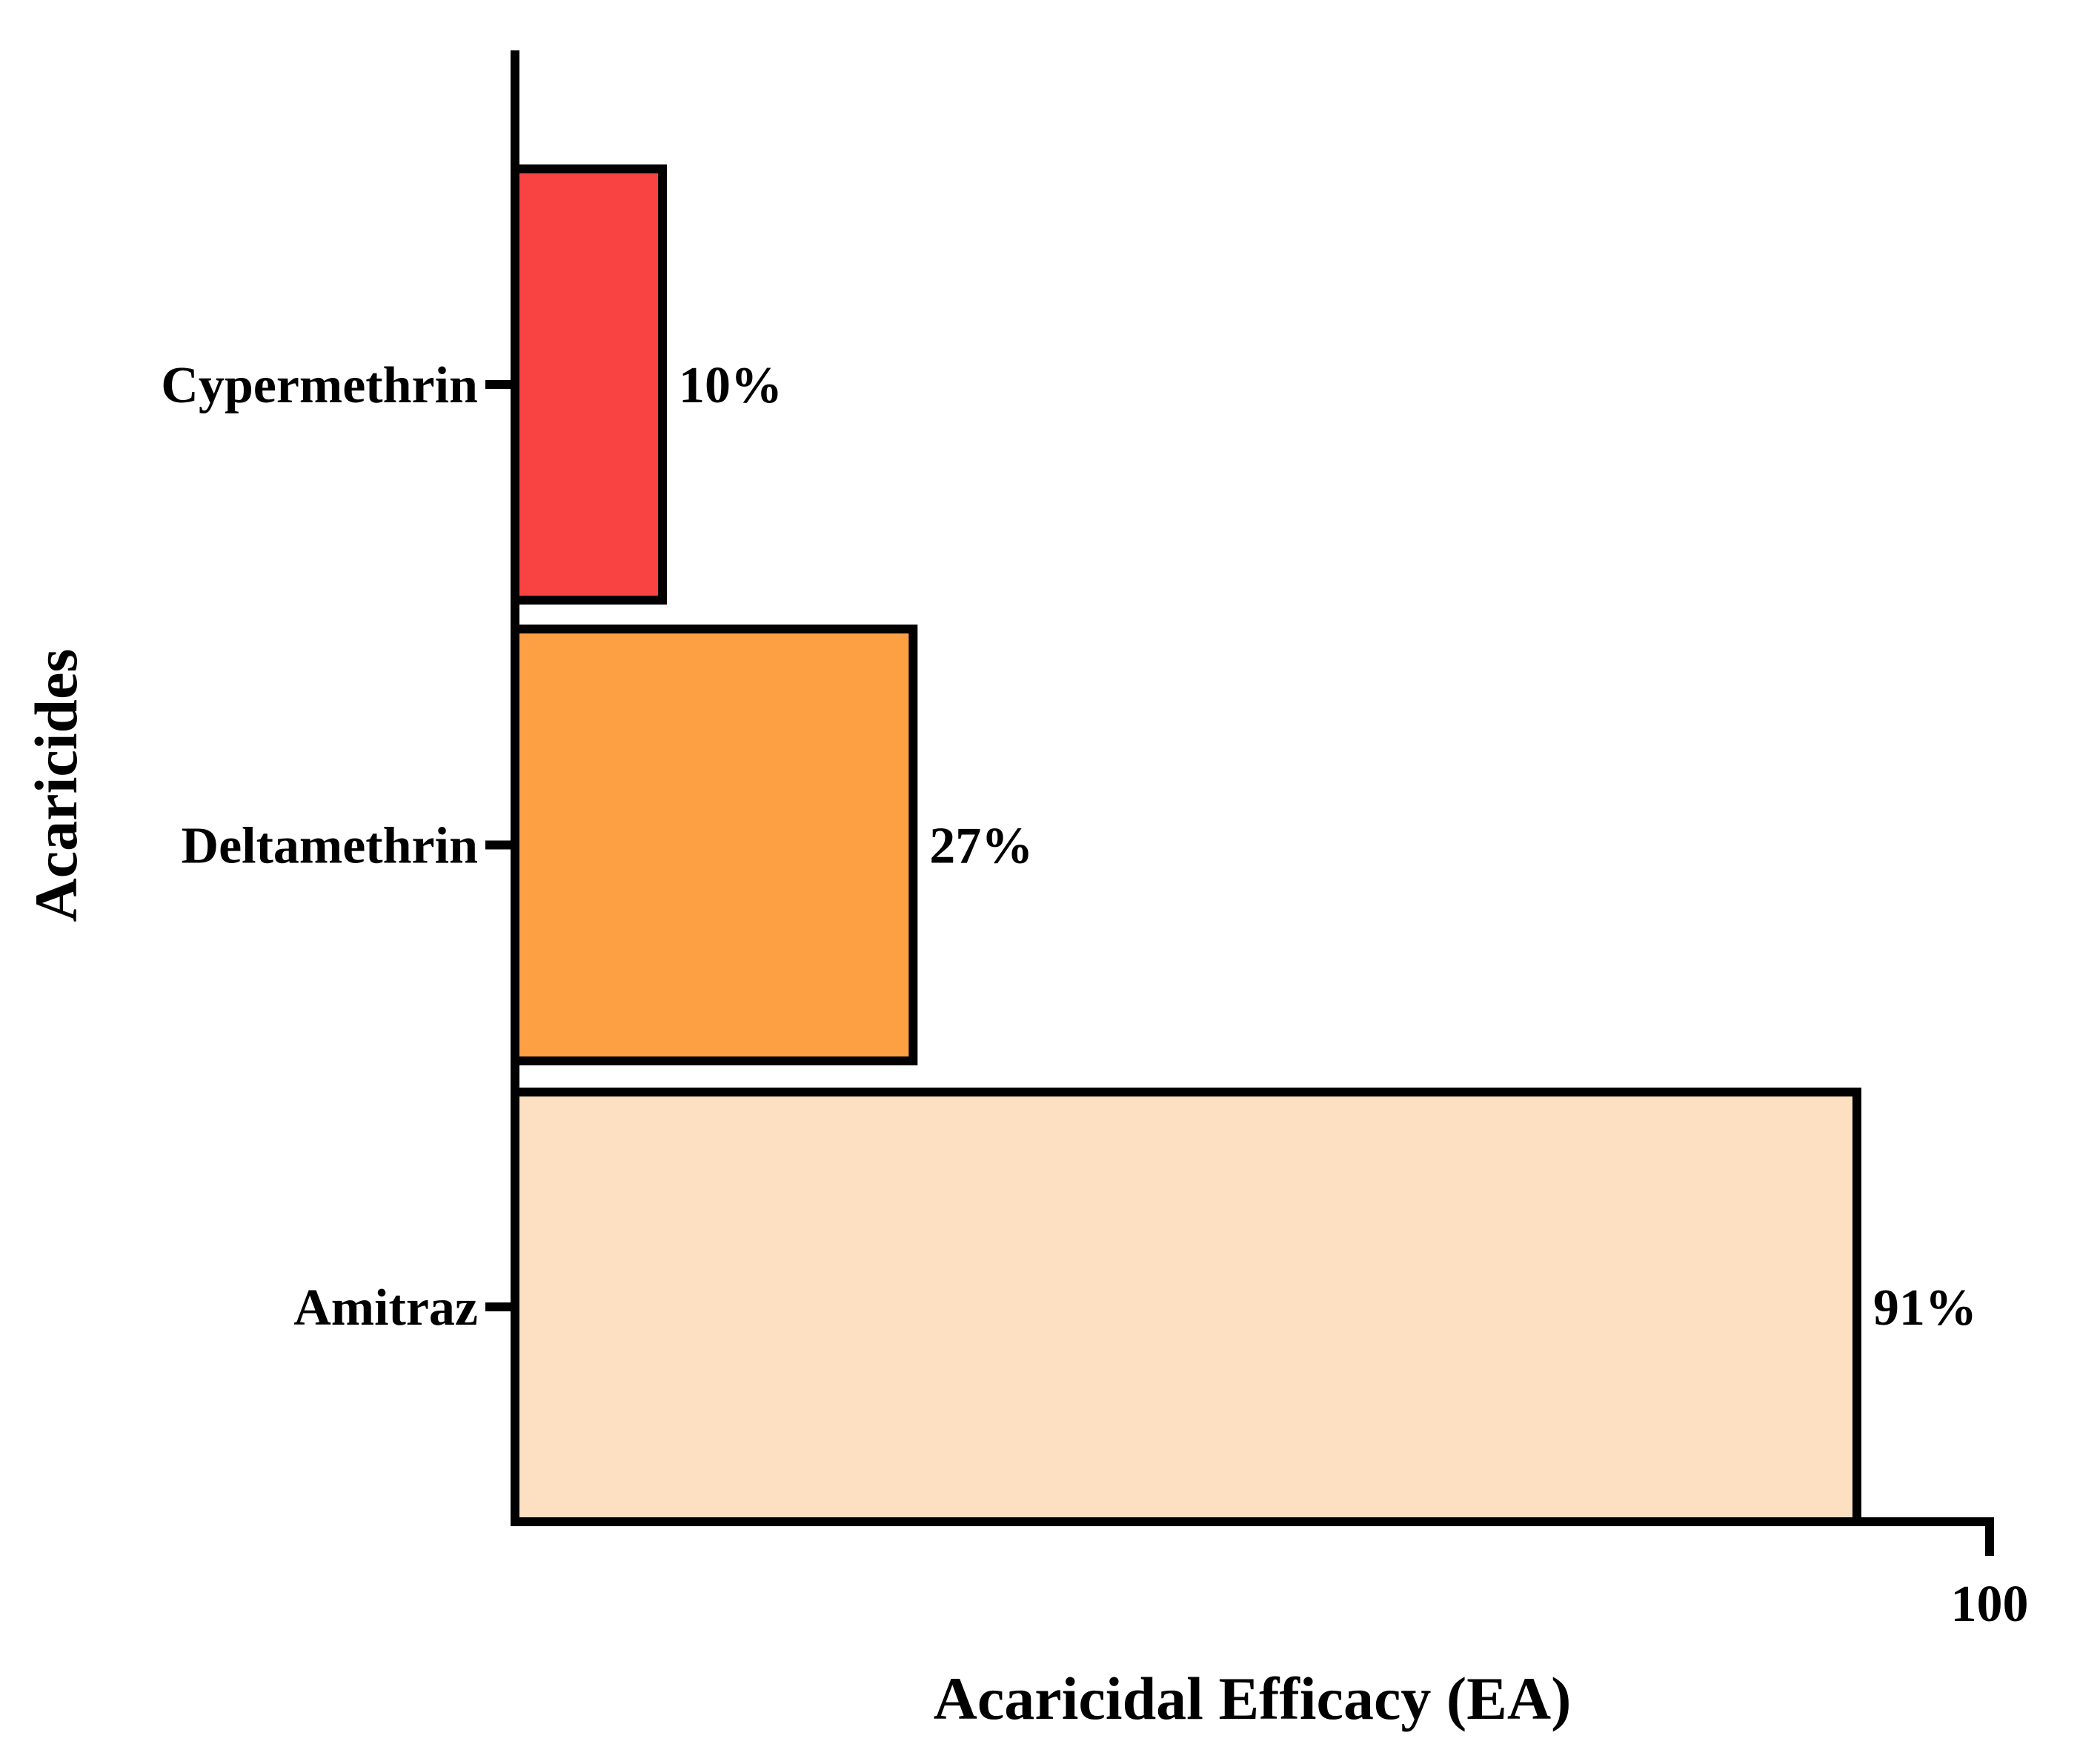 This screenshot has width=2080, height=1764. I want to click on y-tick-label-deltamethrin: Deltamethrin, so click(330, 846).